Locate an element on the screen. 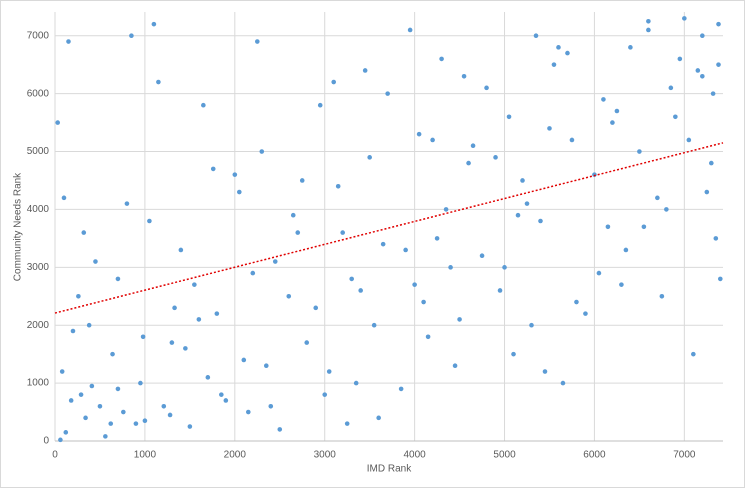 The height and width of the screenshot is (488, 745). x-tick-label: 7000 is located at coordinates (684, 455).